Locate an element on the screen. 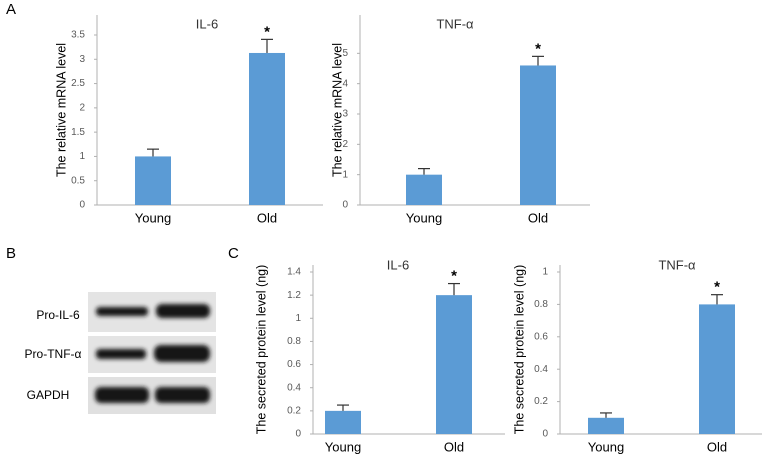 The height and width of the screenshot is (459, 766). y-tick-label: 3.5 is located at coordinates (78, 35).